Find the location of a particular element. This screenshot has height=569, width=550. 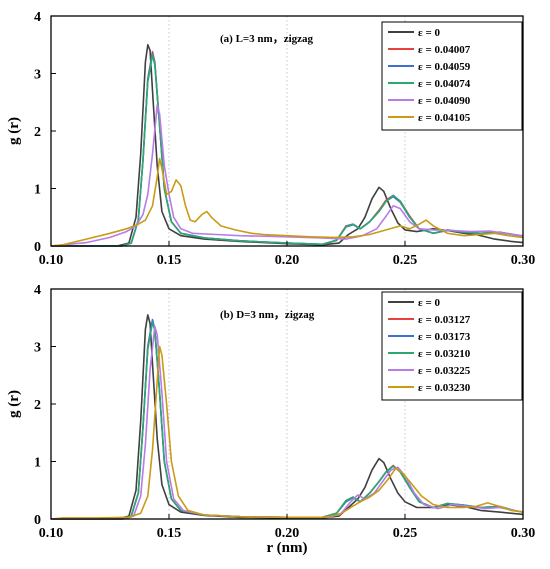

legend-entry: ε = 0.03210 is located at coordinates (444, 354).